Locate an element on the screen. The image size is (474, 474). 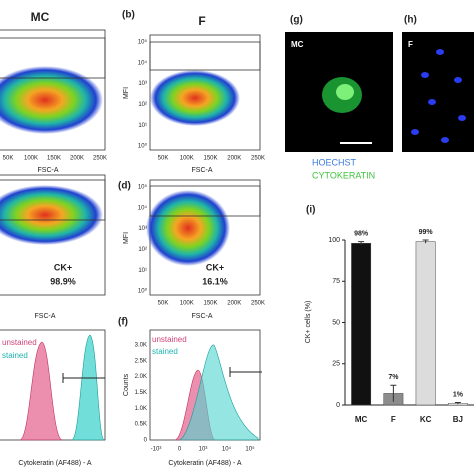
value-label: 7% is located at coordinates (393, 377).